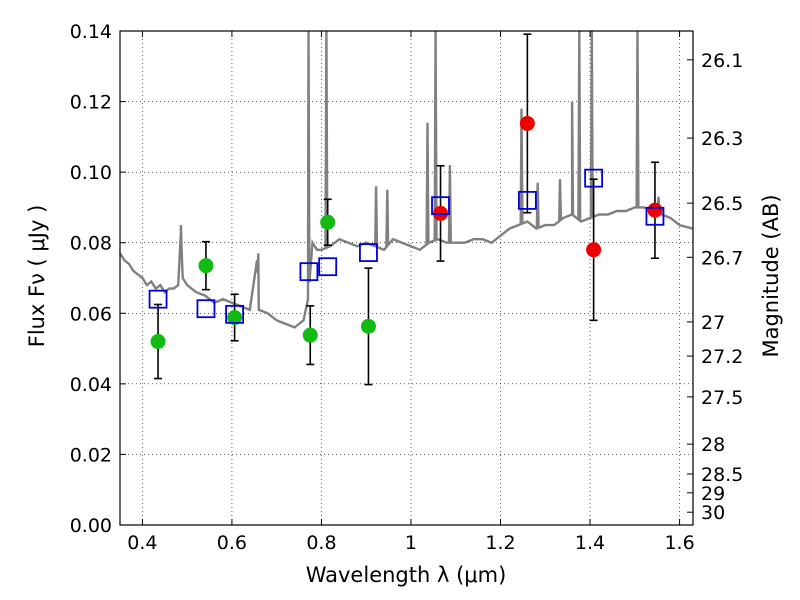 The image size is (800, 600). Describe the element at coordinates (91, 455) in the screenshot. I see `y-tick-label: 0.02` at that location.